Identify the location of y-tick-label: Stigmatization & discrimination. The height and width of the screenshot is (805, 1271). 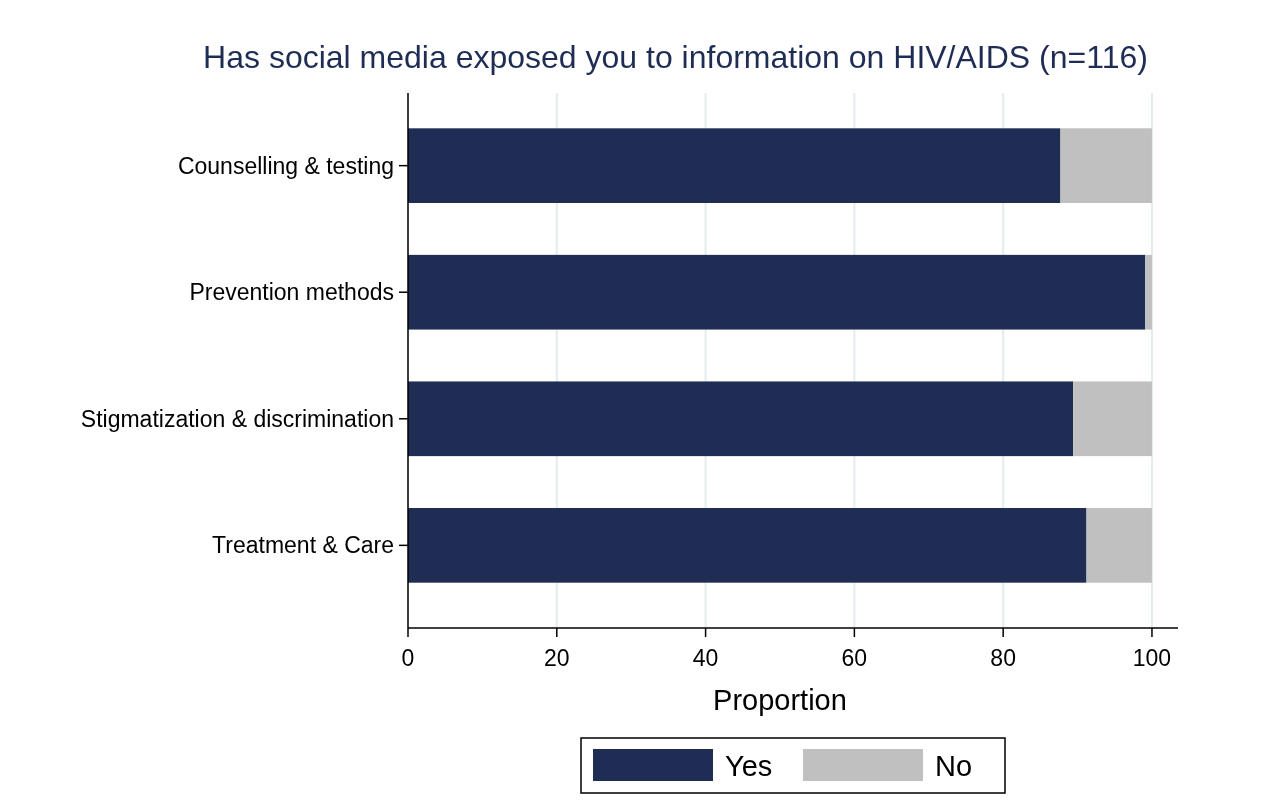
(237, 418).